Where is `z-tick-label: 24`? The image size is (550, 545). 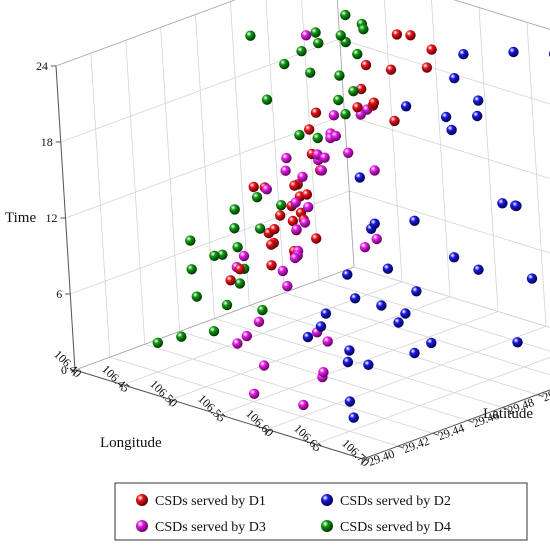
z-tick-label: 24 is located at coordinates (42, 66).